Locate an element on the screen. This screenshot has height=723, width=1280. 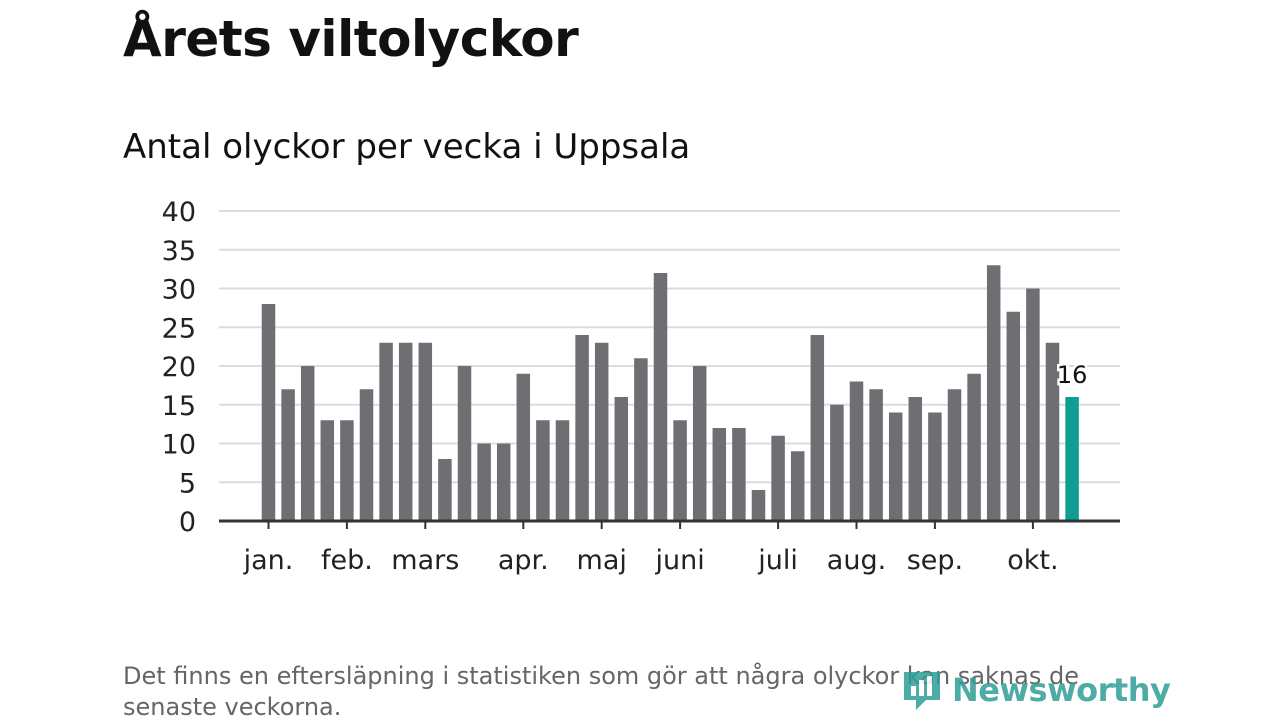
y-tick-label-35: 35 is located at coordinates (179, 251).